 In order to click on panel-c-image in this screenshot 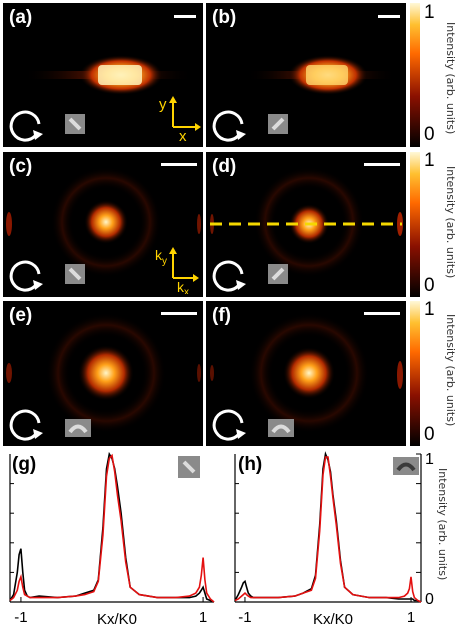, I will do `click(103, 222)`.